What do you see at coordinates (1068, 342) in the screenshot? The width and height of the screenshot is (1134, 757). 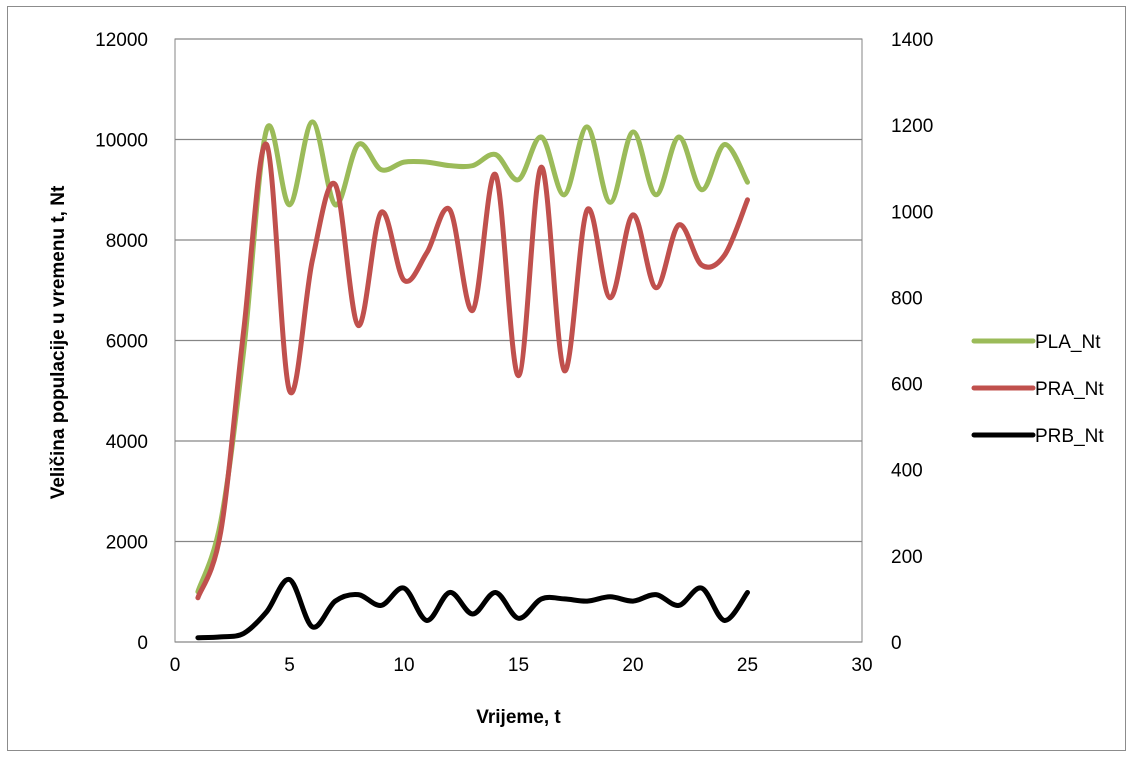 I see `legend-label-pla_nt: PLA_Nt` at bounding box center [1068, 342].